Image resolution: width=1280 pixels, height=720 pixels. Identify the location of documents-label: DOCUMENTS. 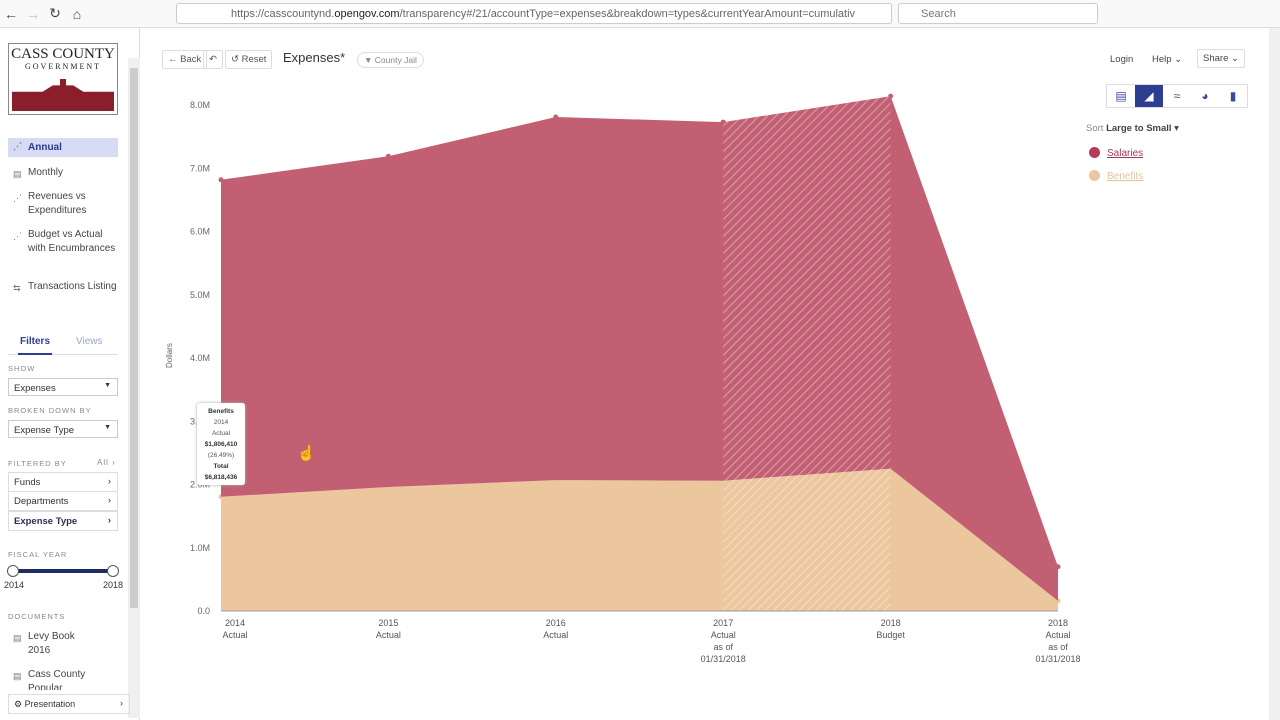
(37, 616).